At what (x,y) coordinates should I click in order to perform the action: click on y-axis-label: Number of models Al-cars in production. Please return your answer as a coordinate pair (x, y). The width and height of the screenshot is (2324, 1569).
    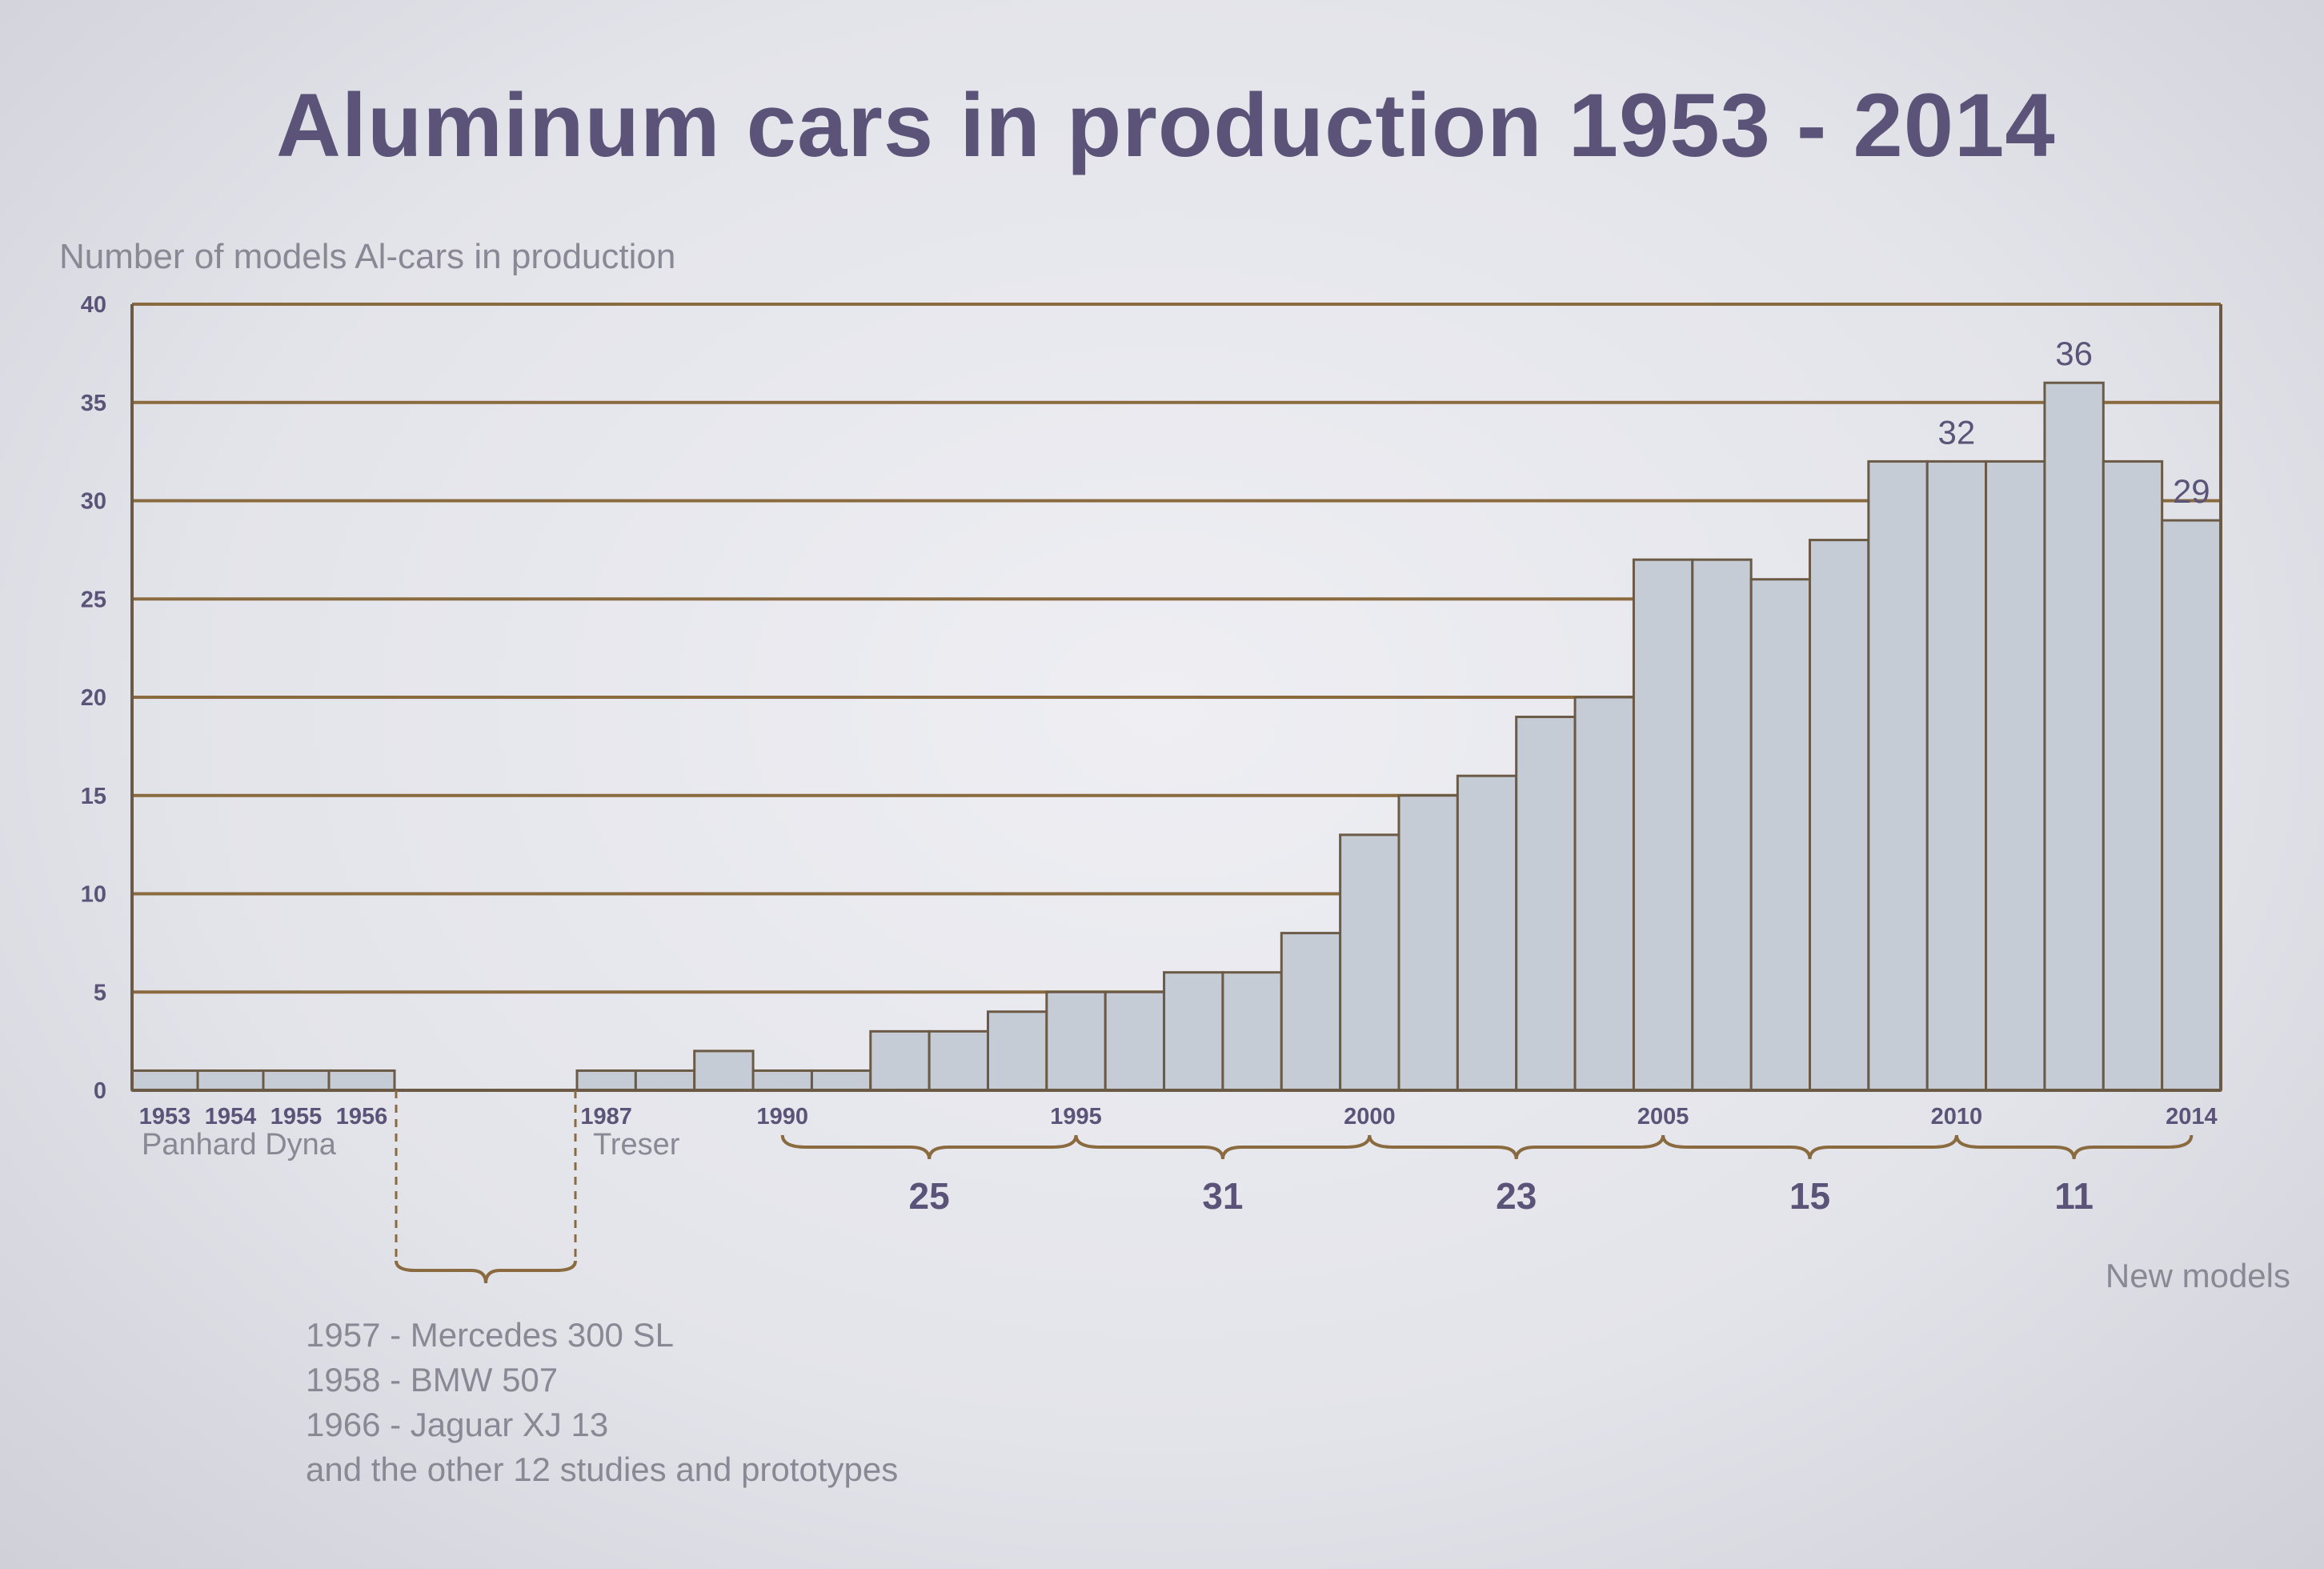
    Looking at the image, I should click on (367, 256).